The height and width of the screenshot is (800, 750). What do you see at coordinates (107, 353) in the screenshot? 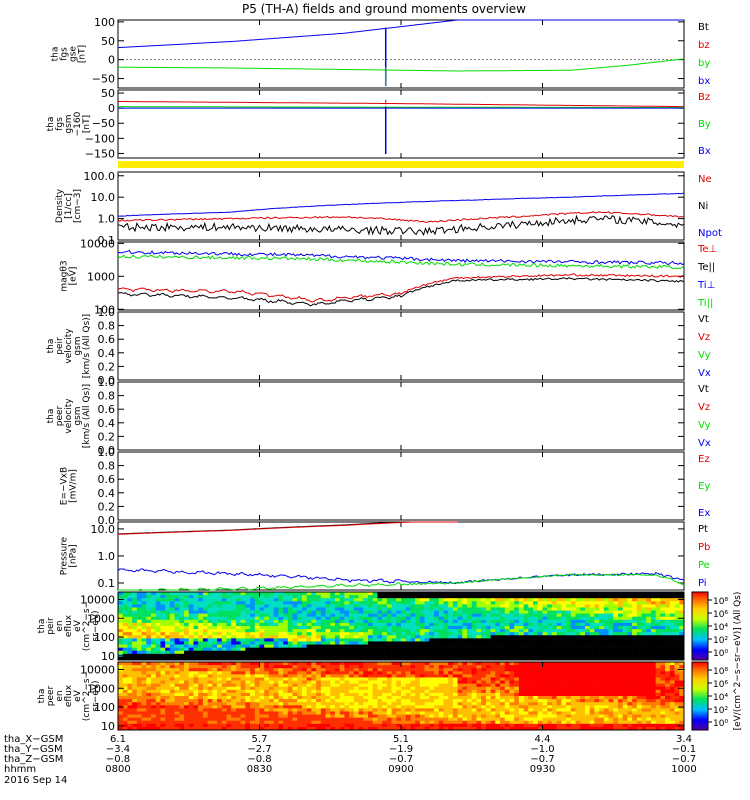
I see `y-tick-label: 0.4` at bounding box center [107, 353].